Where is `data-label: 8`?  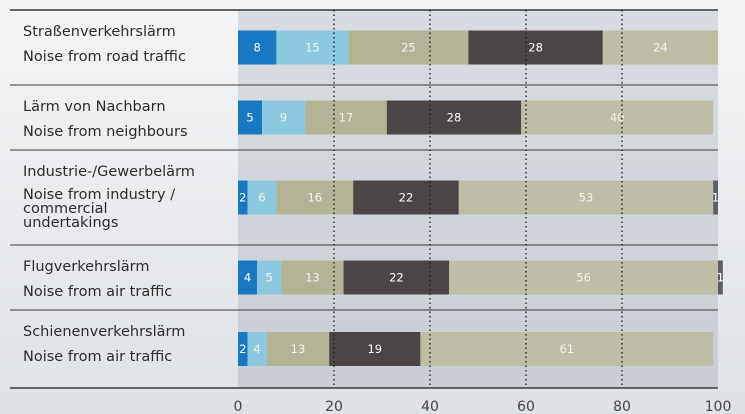
data-label: 8 is located at coordinates (257, 48).